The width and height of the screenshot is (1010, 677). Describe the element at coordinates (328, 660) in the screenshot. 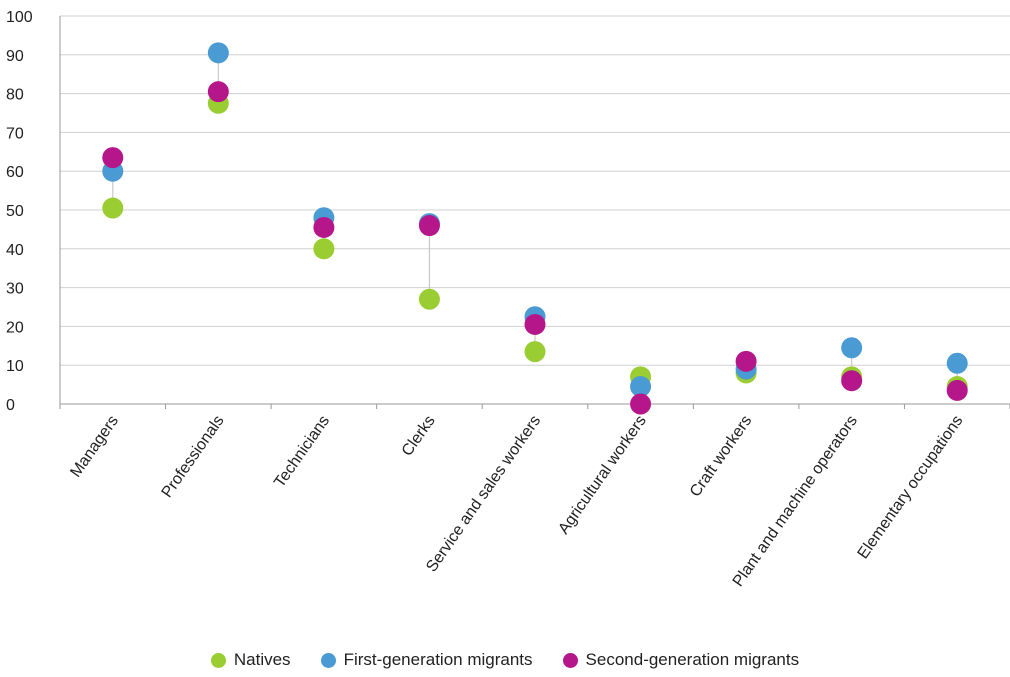

I see `legend-swatch-first-generation` at that location.